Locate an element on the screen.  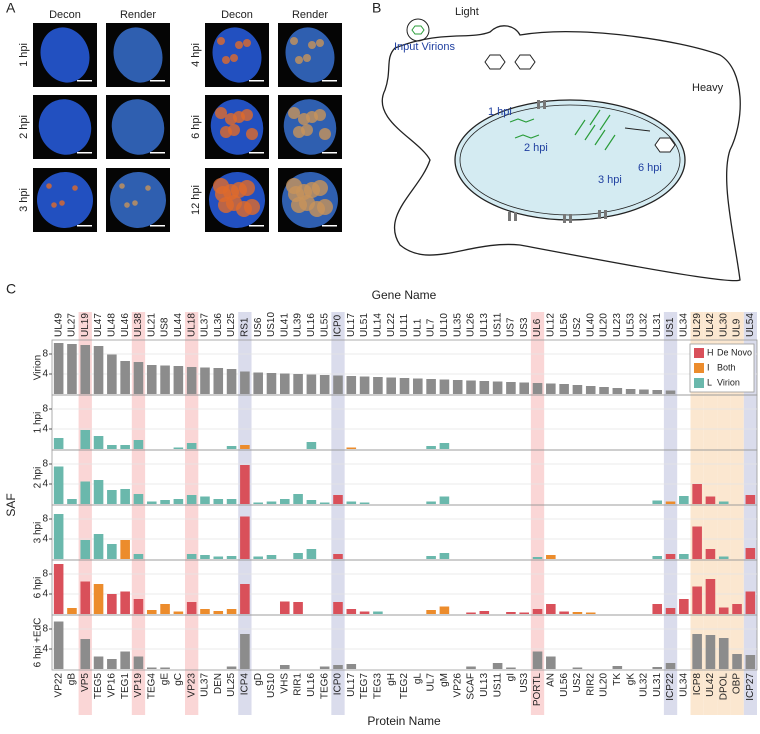
x-tick-label: UL7 is located at coordinates (431, 682).